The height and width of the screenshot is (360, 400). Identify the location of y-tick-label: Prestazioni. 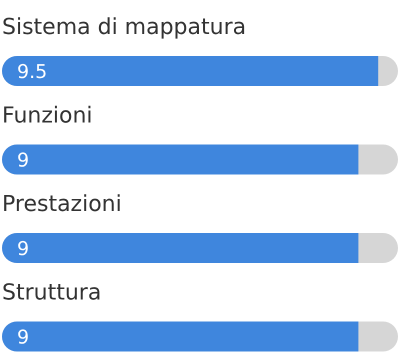
(62, 204).